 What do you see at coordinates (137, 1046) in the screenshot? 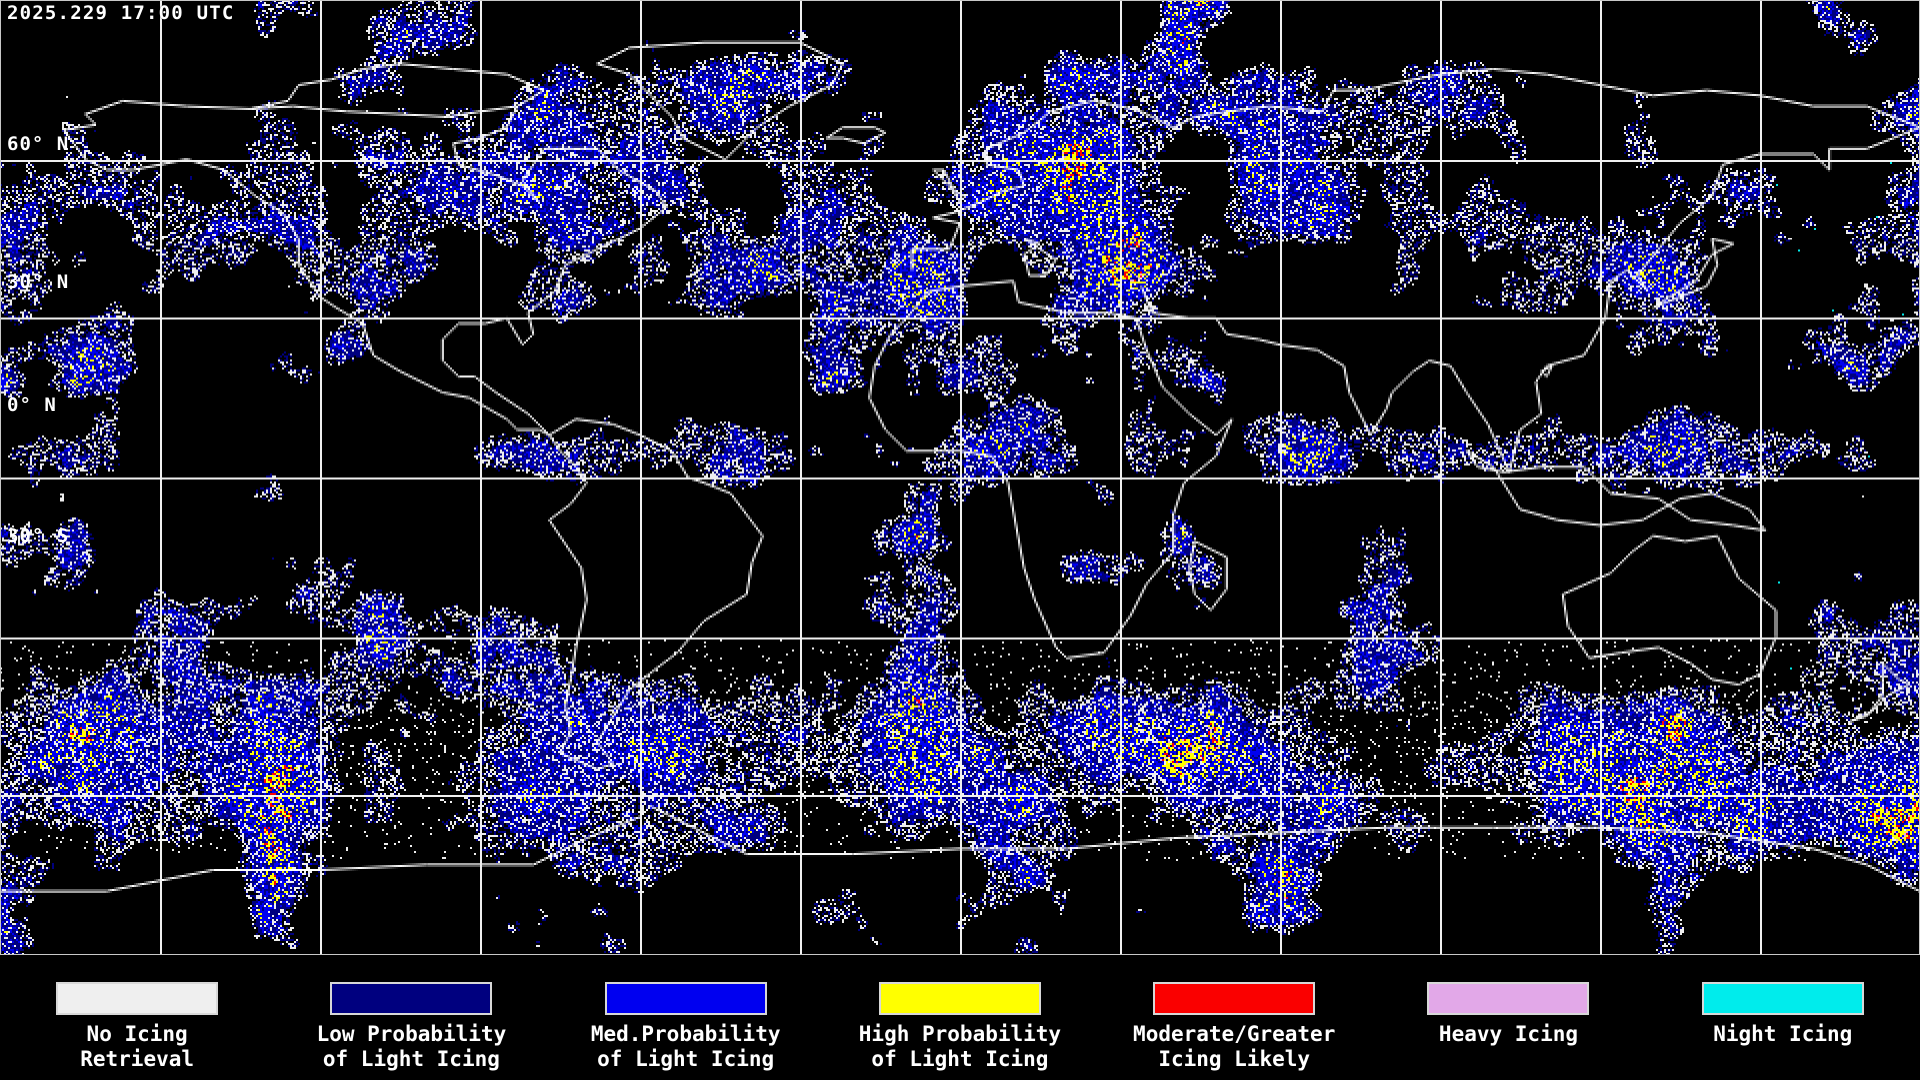
I see `legend-label-no-retrieval: No Icing Retrieval` at bounding box center [137, 1046].